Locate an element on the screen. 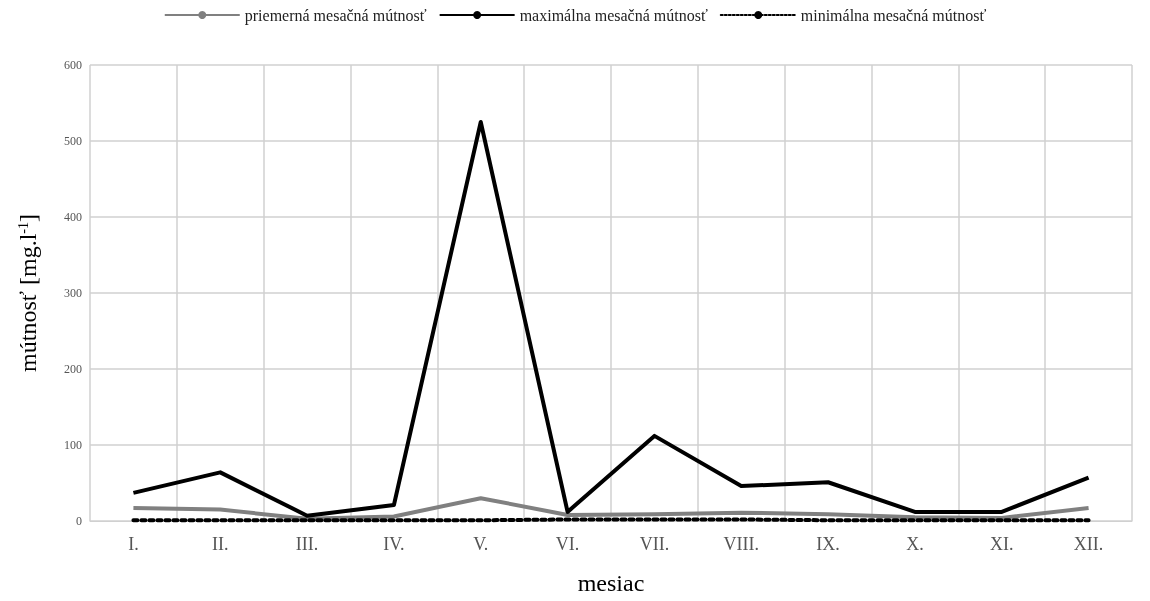  x-tick-label: III. is located at coordinates (307, 544).